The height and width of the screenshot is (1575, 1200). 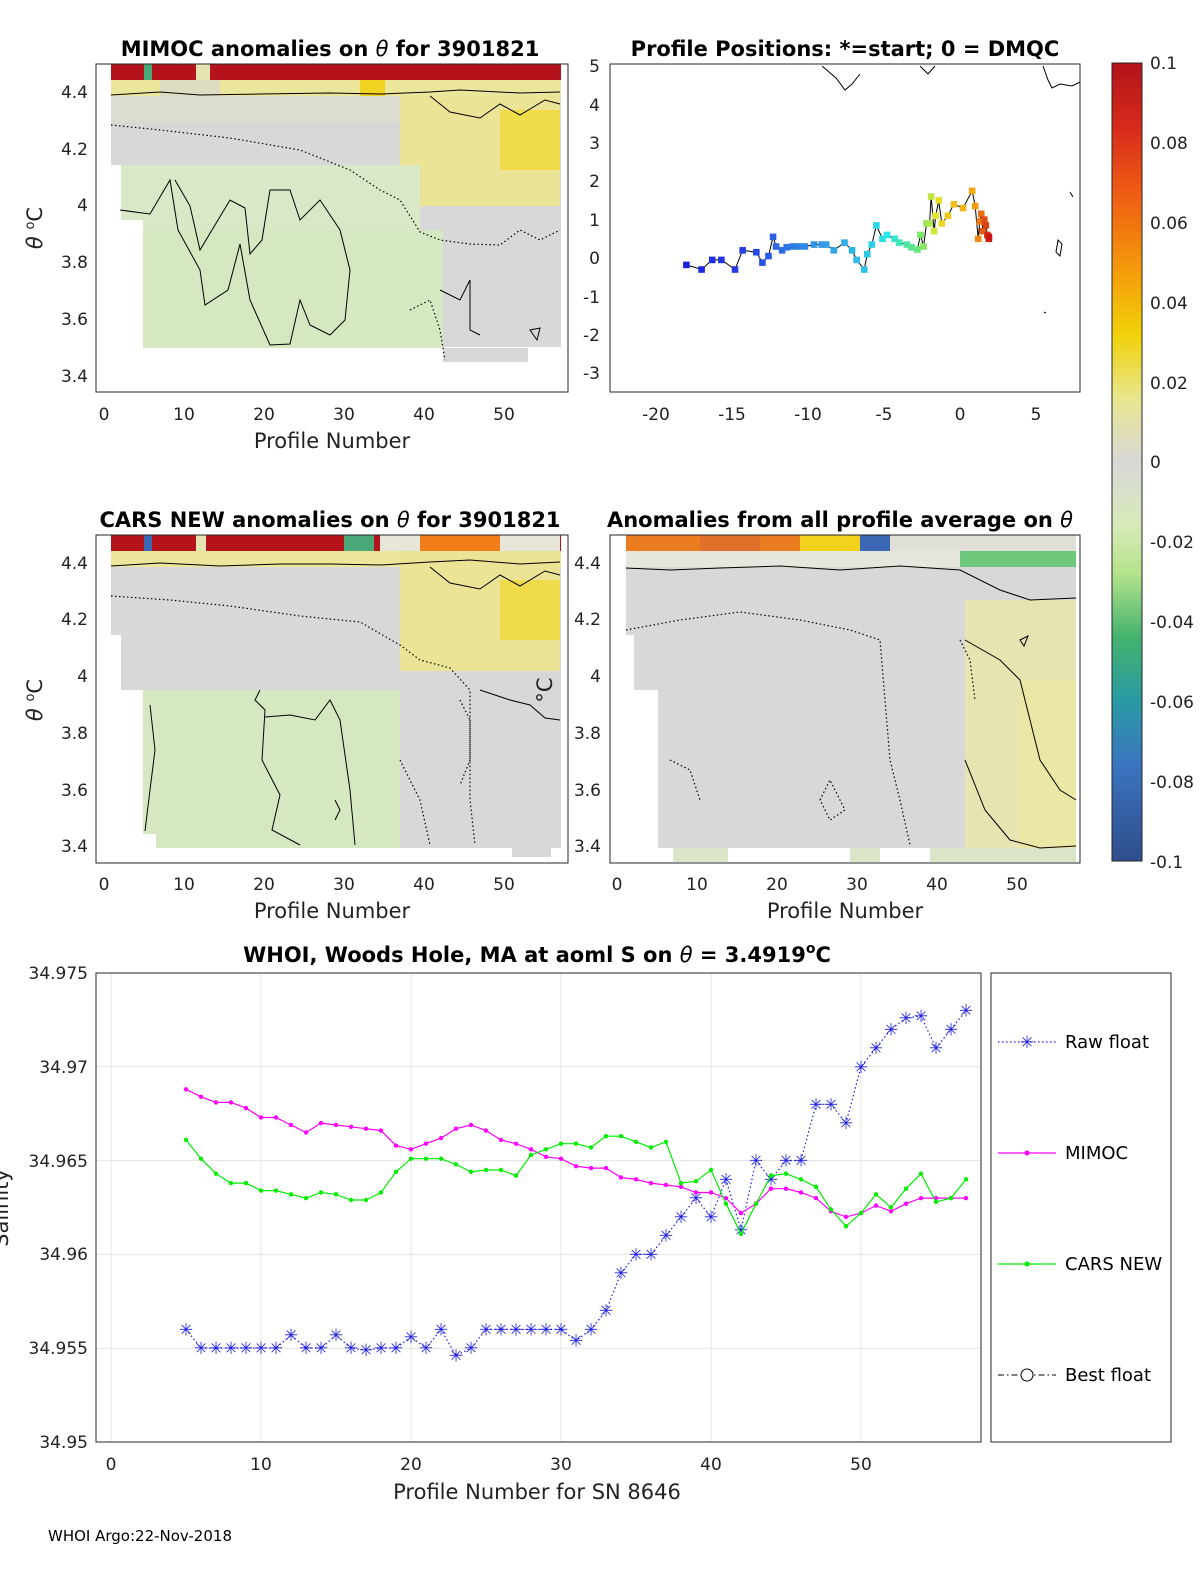 I want to click on heatmap-field, so click(x=337, y=698).